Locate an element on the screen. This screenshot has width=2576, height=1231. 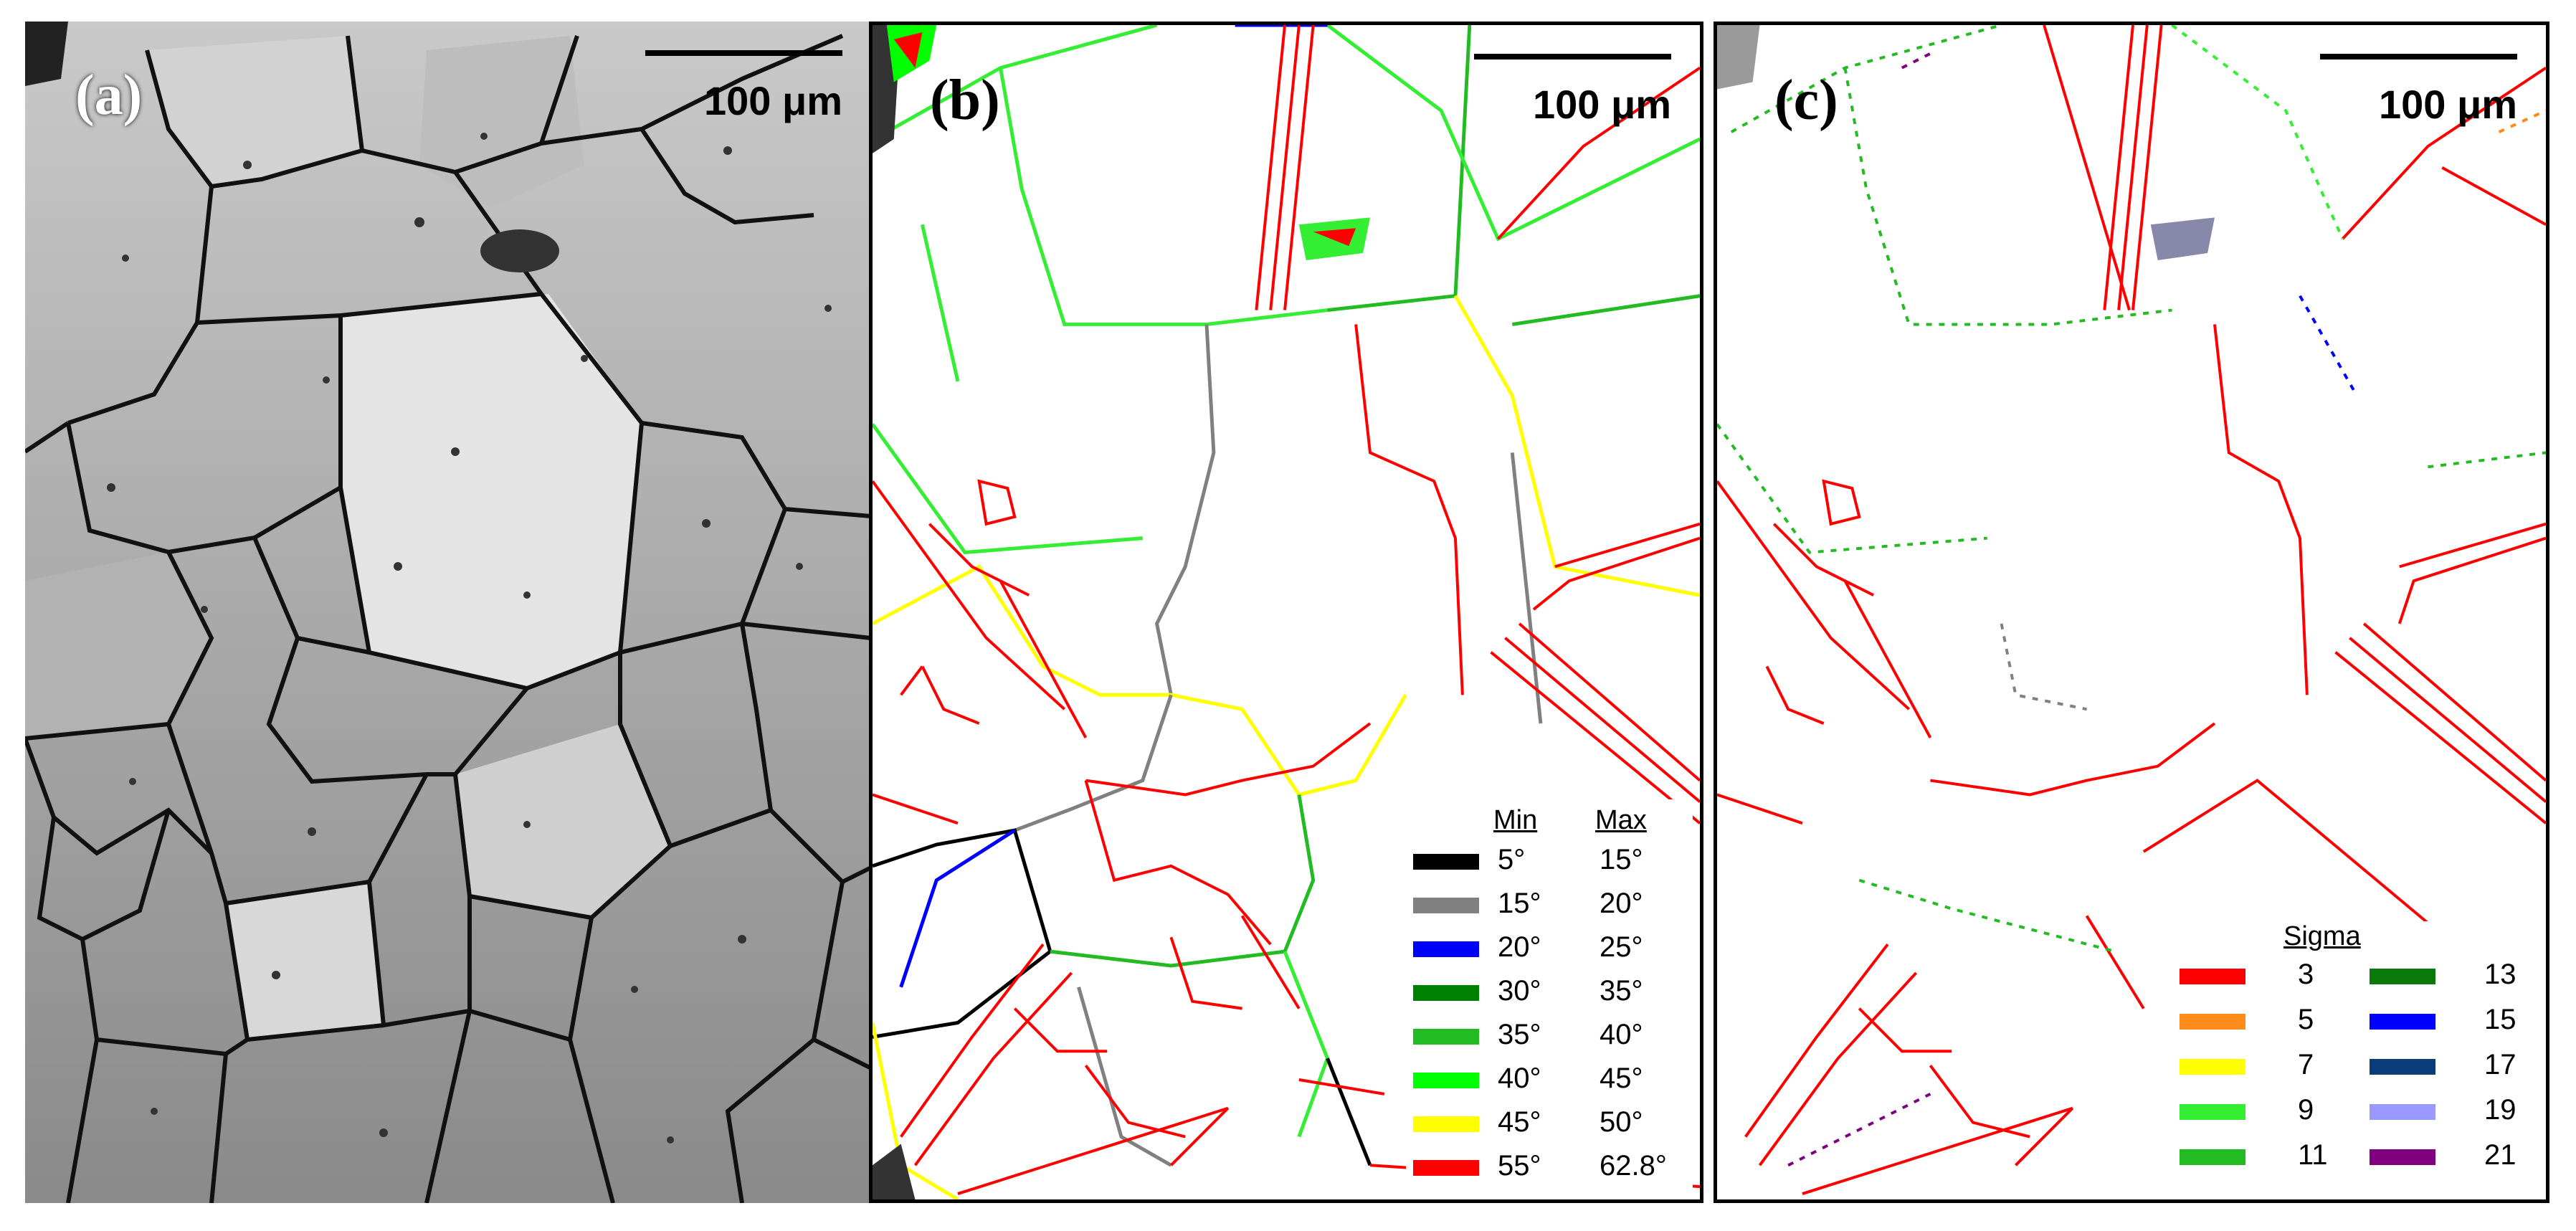
legend-row: 30° 35° is located at coordinates (1549, 993).